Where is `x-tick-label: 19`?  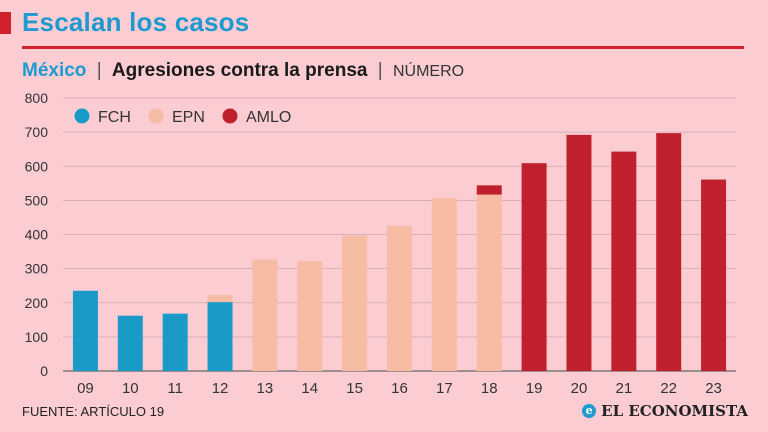 x-tick-label: 19 is located at coordinates (534, 388).